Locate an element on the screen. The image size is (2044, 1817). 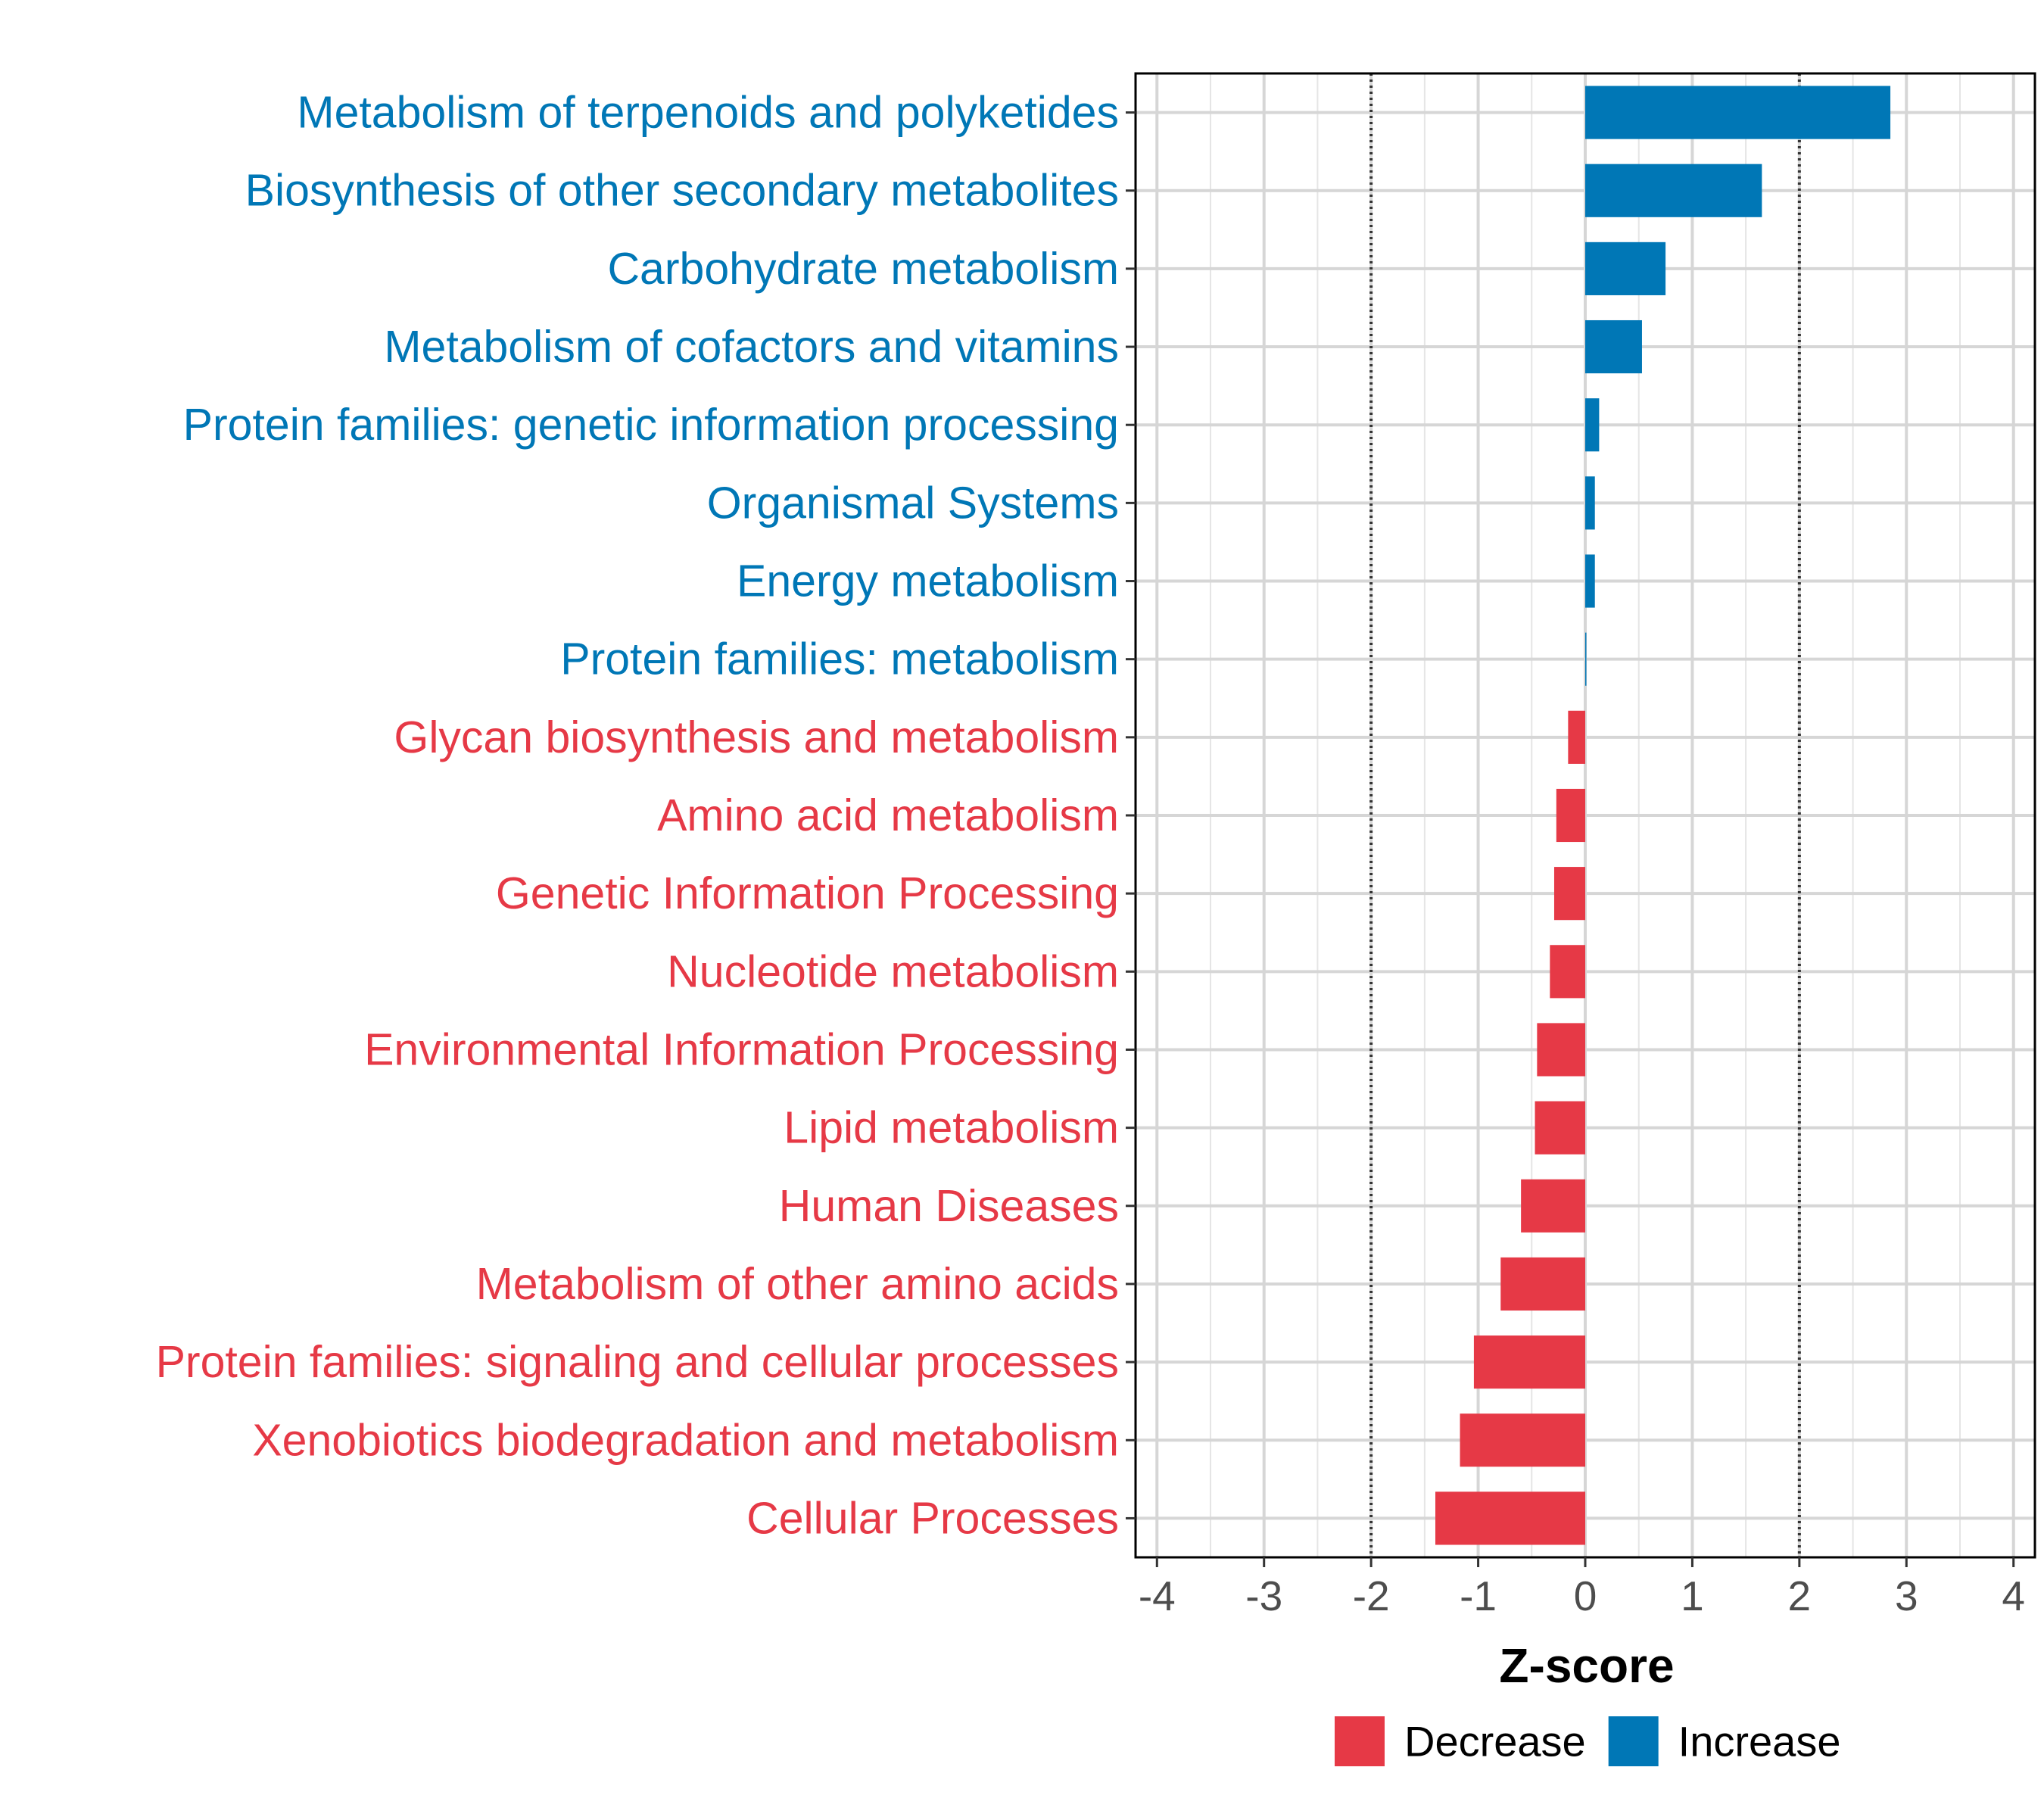
x-axis-title: Z-score is located at coordinates (1586, 1665).